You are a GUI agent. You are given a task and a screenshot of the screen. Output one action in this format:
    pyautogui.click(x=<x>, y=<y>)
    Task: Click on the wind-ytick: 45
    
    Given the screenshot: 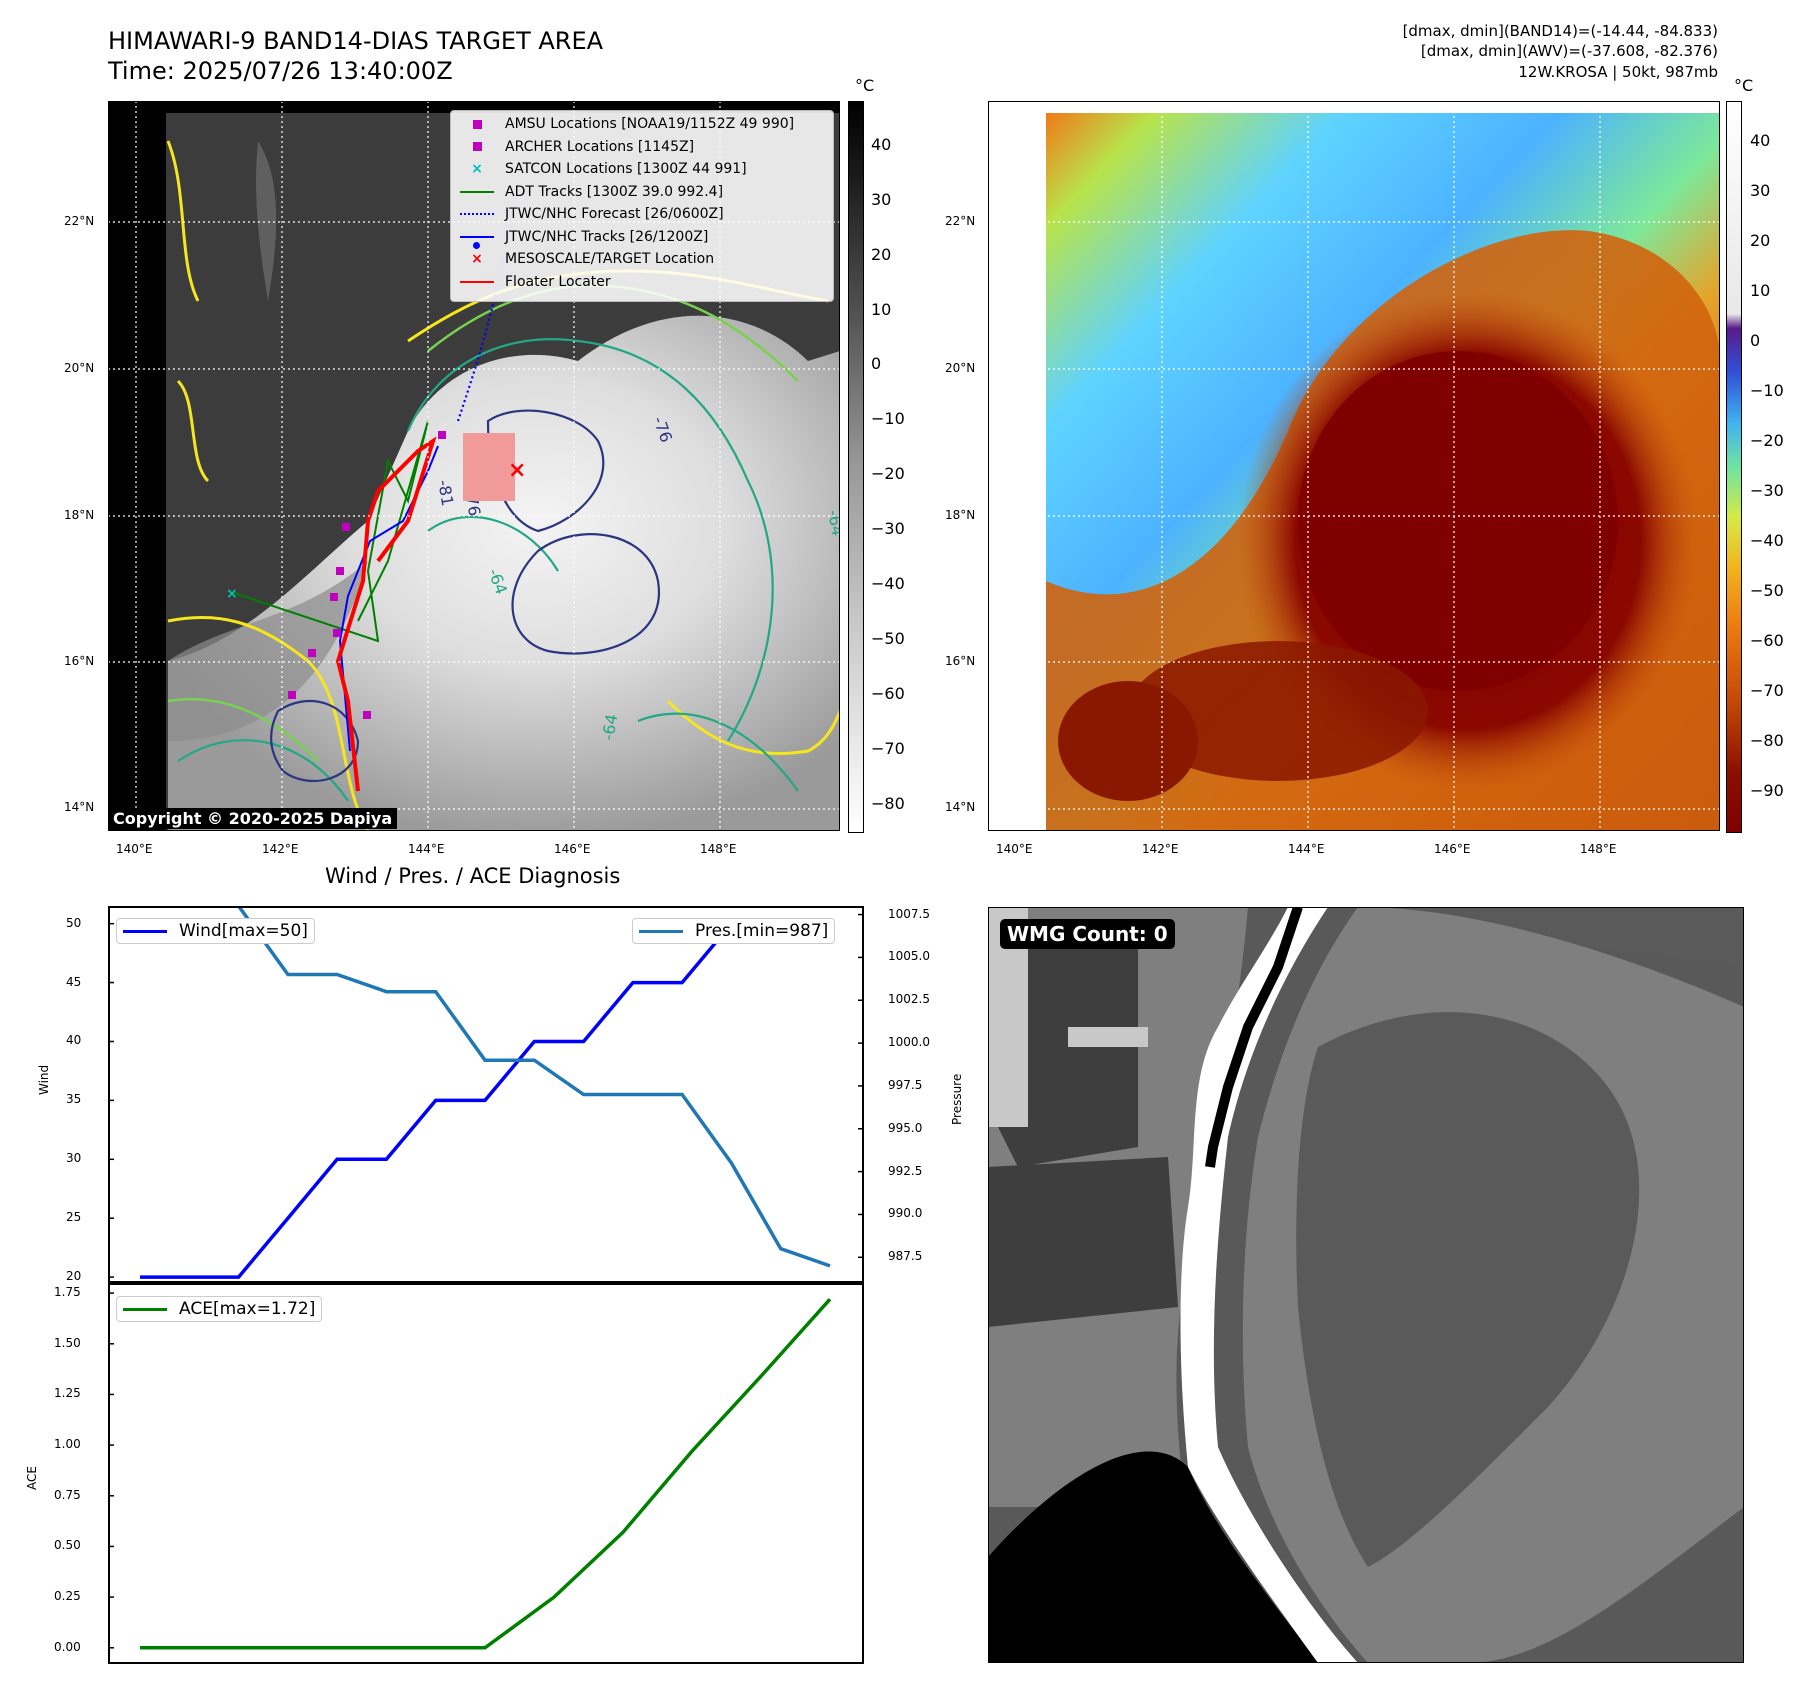 What is the action you would take?
    pyautogui.click(x=74, y=981)
    